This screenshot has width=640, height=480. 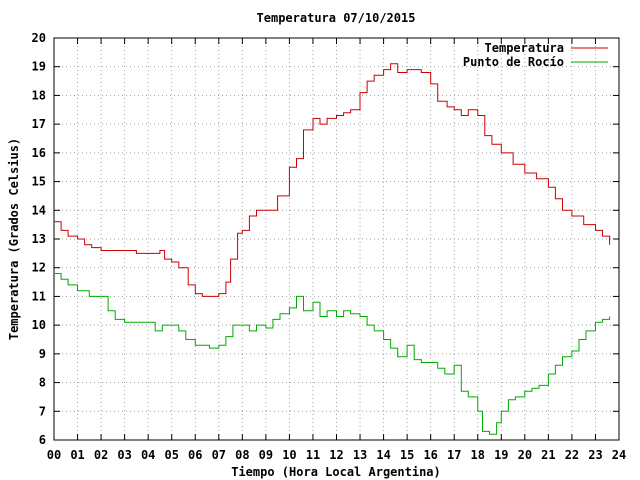 I want to click on y-axis-label: Temperatura (Grados Celsius), so click(x=14, y=239).